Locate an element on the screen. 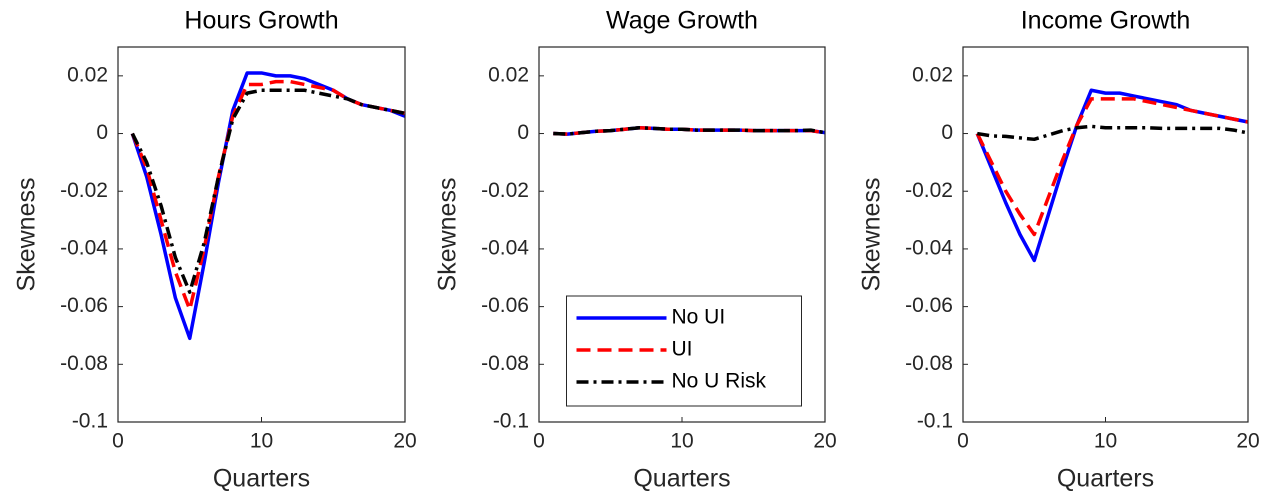 This screenshot has height=498, width=1270. chart-title: Income Growth is located at coordinates (1106, 21).